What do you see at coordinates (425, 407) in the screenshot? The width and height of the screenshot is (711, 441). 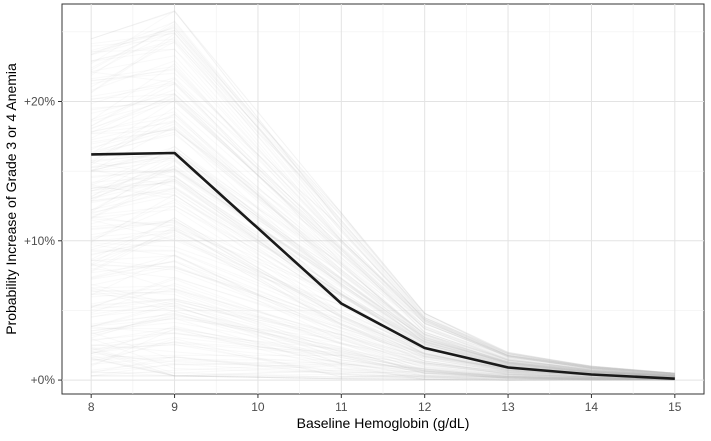 I see `x-tick-label: 12` at bounding box center [425, 407].